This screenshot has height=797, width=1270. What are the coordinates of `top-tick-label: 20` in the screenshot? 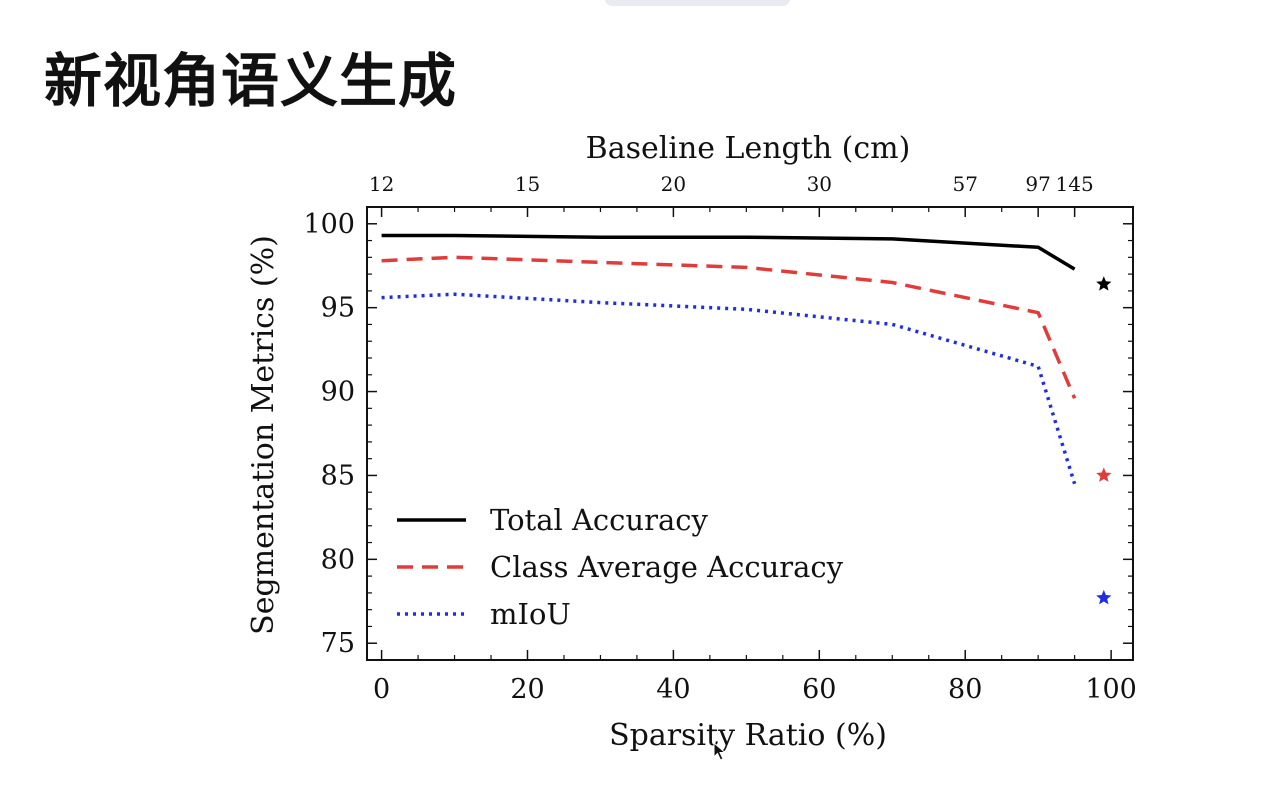 It's located at (673, 184).